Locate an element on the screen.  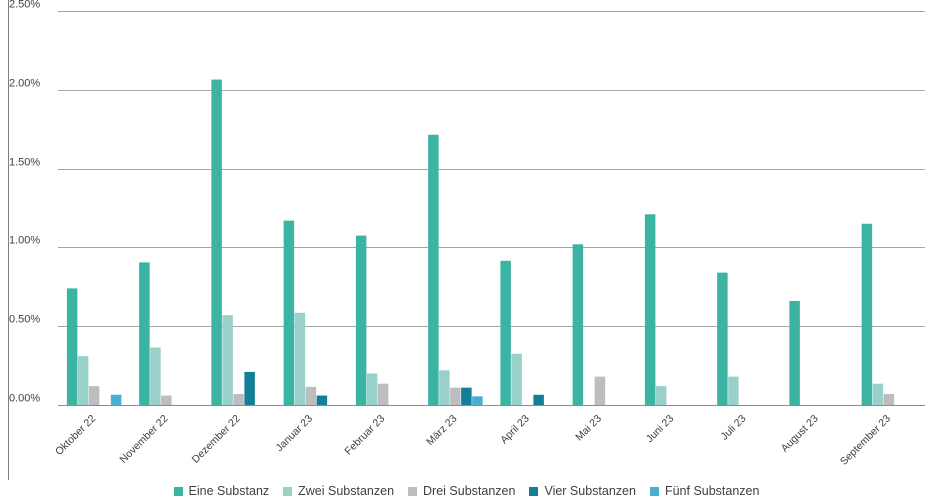
legend-label: Fünf Substanzen is located at coordinates (712, 491).